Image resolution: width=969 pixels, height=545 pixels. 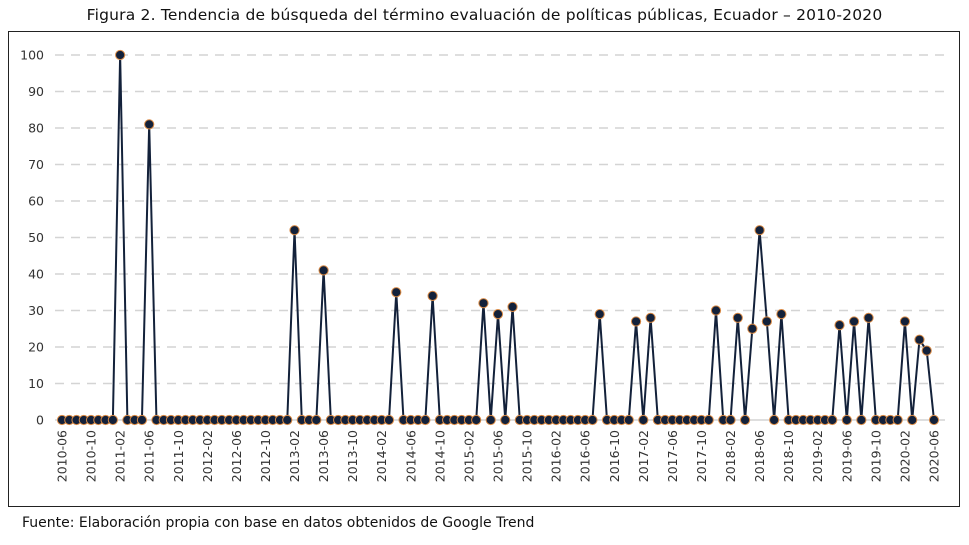 What do you see at coordinates (149, 456) in the screenshot?
I see `x-tick-label: 2011-06` at bounding box center [149, 456].